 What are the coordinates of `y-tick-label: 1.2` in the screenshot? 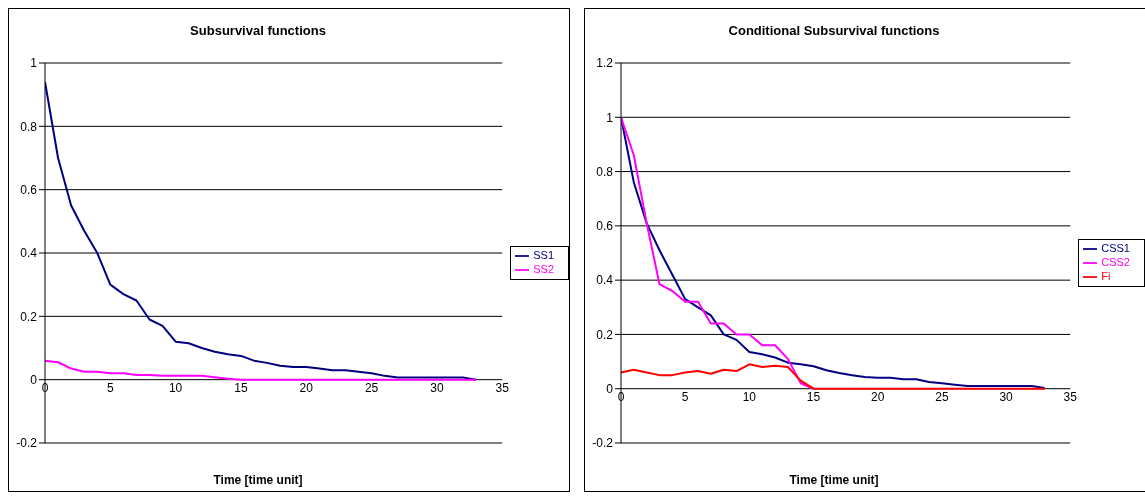 It's located at (605, 63).